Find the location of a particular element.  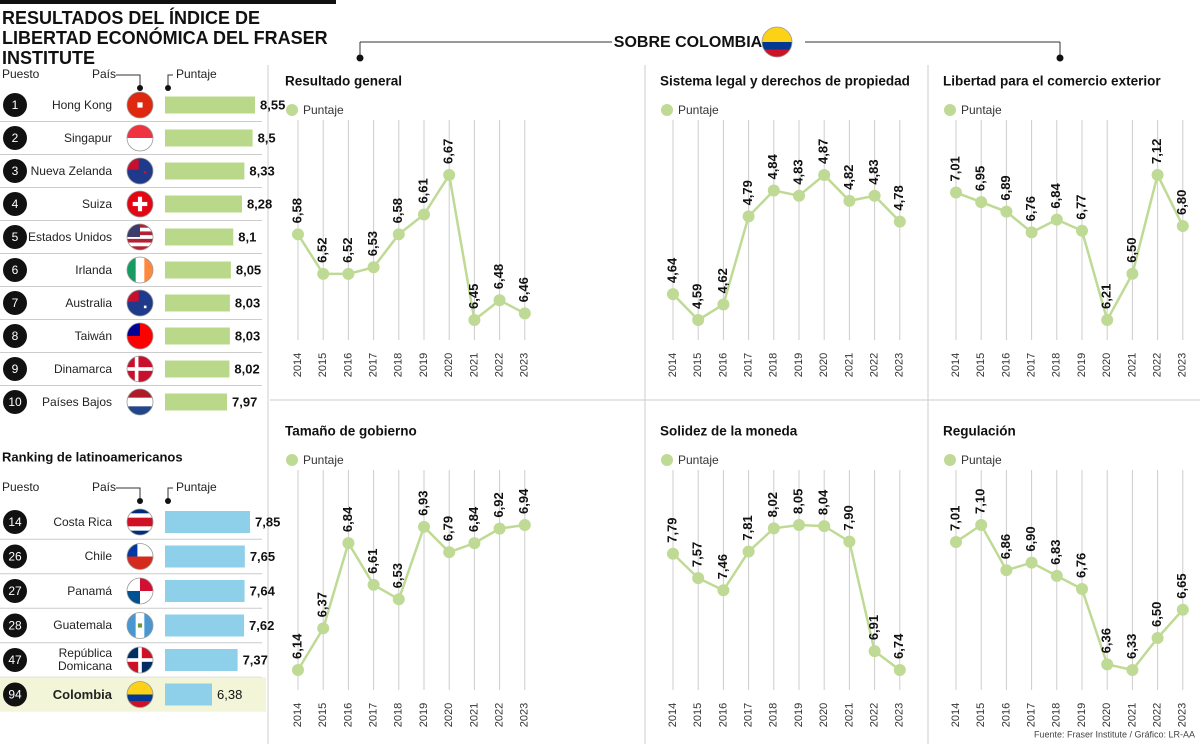

score-label: 7,62 is located at coordinates (261, 625).